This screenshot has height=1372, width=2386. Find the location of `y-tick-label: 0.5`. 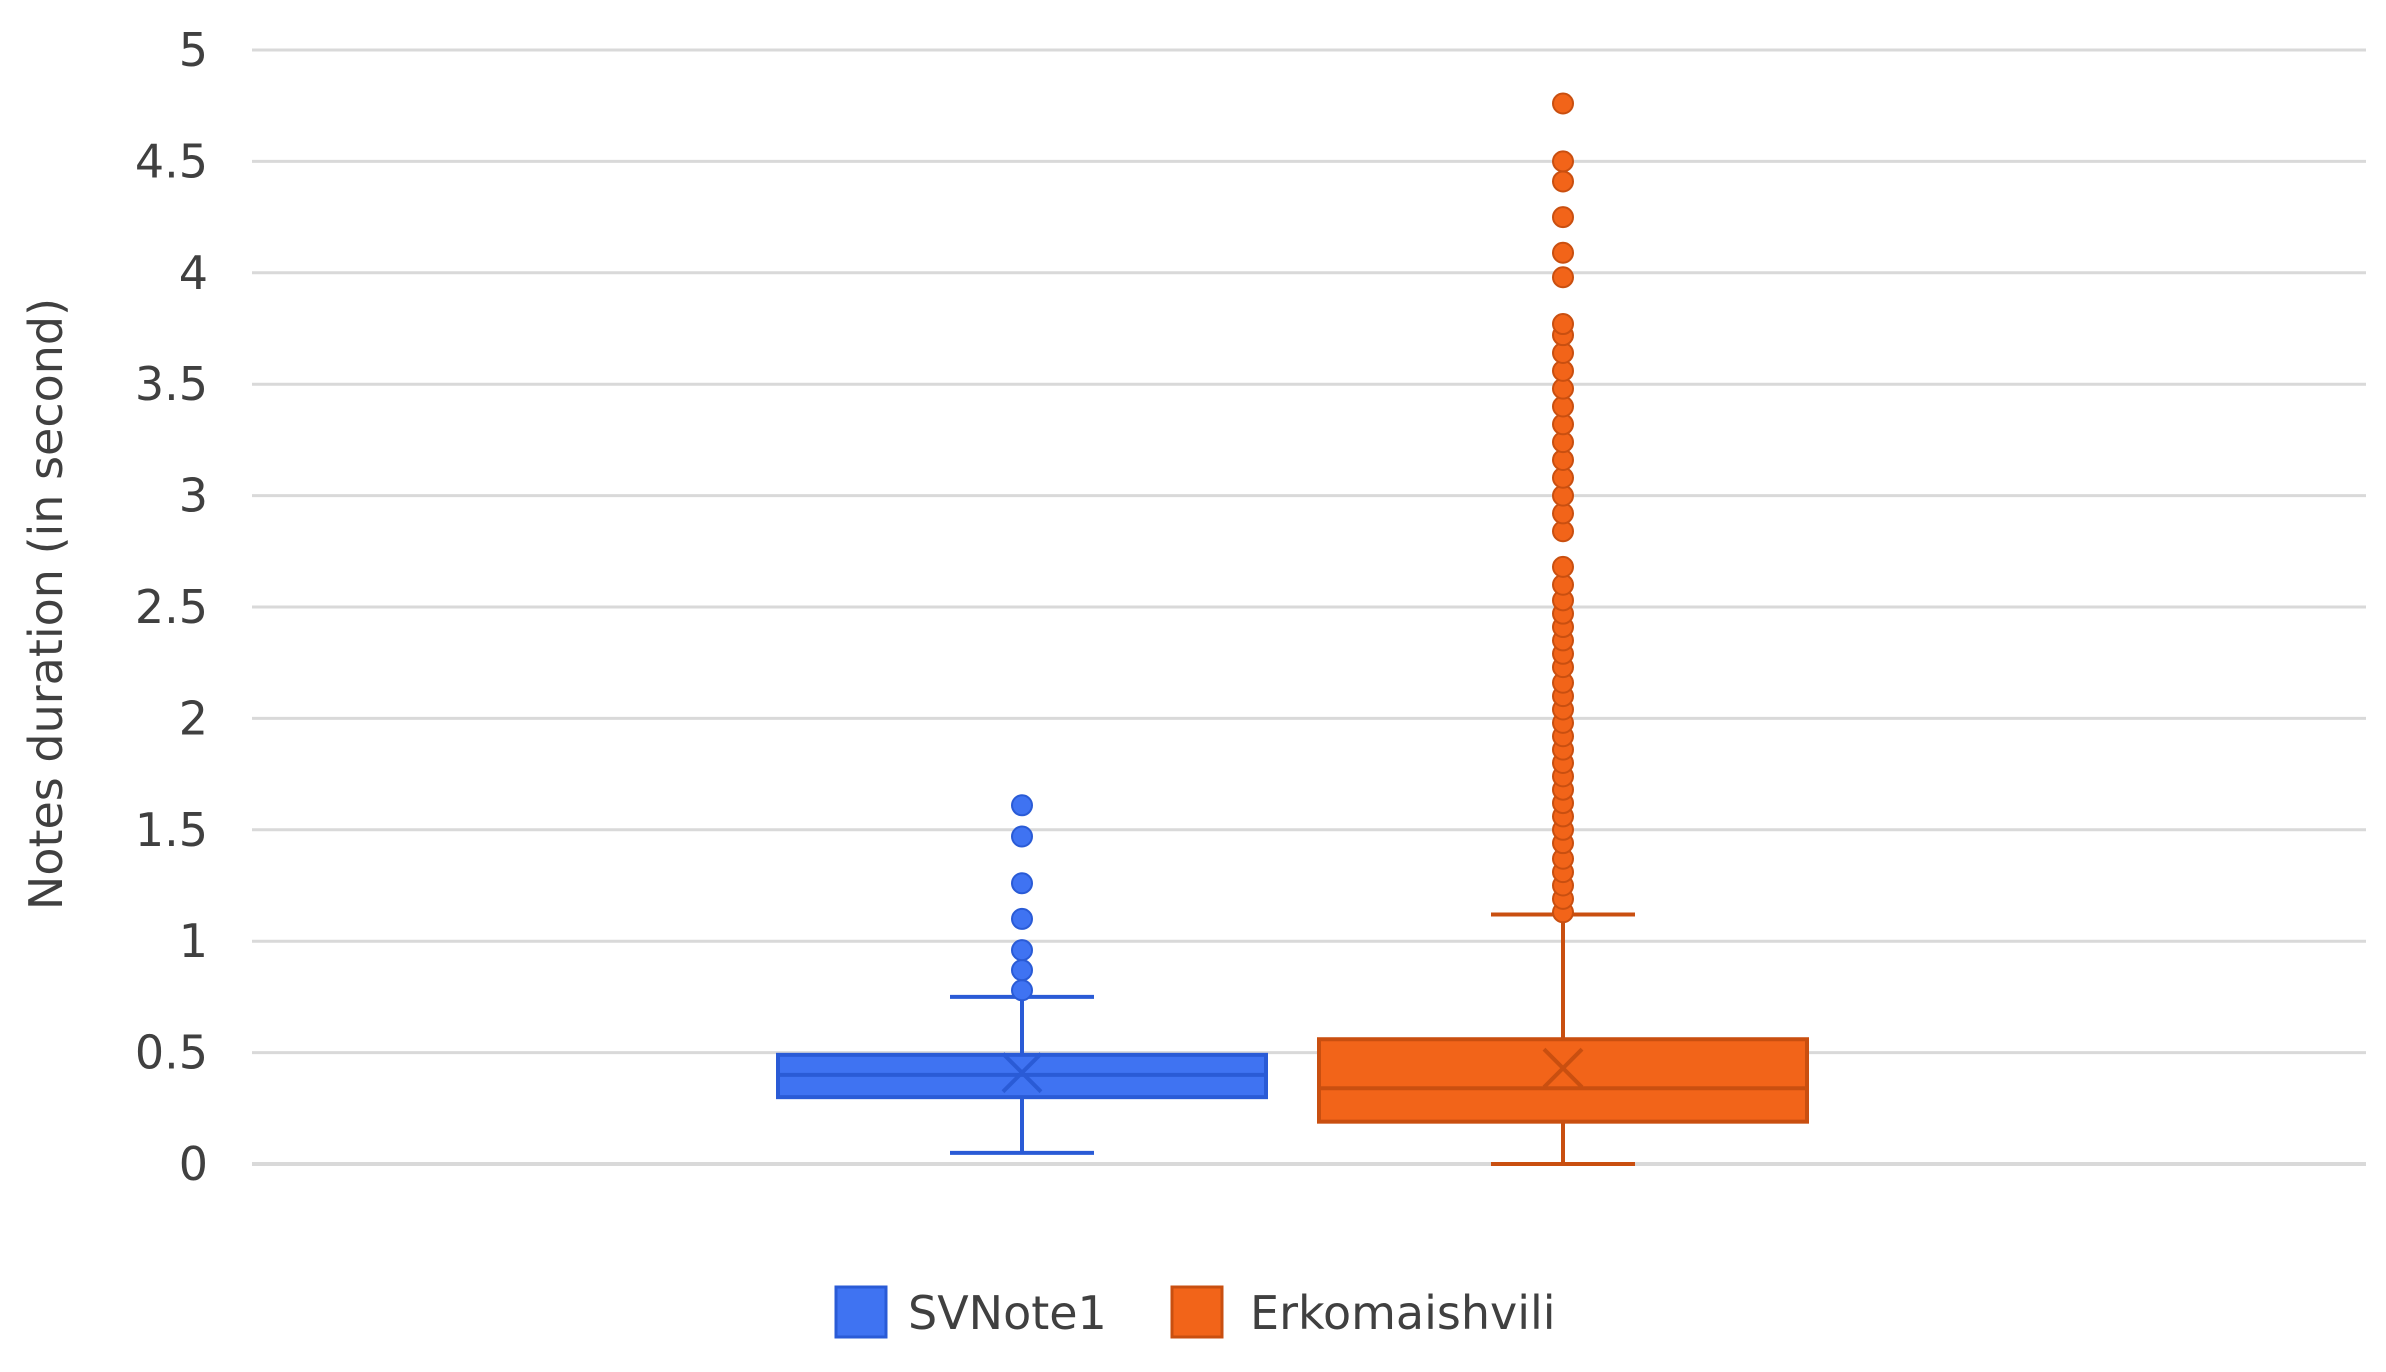

y-tick-label: 0.5 is located at coordinates (171, 1053).